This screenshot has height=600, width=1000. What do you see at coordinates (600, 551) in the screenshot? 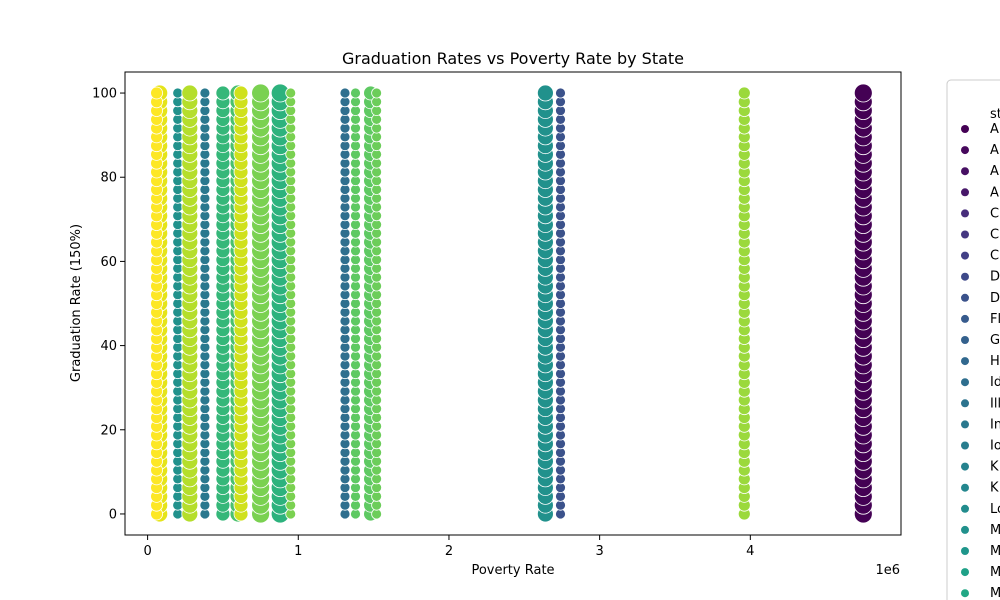
I see `x-tick-label: 3` at bounding box center [600, 551].